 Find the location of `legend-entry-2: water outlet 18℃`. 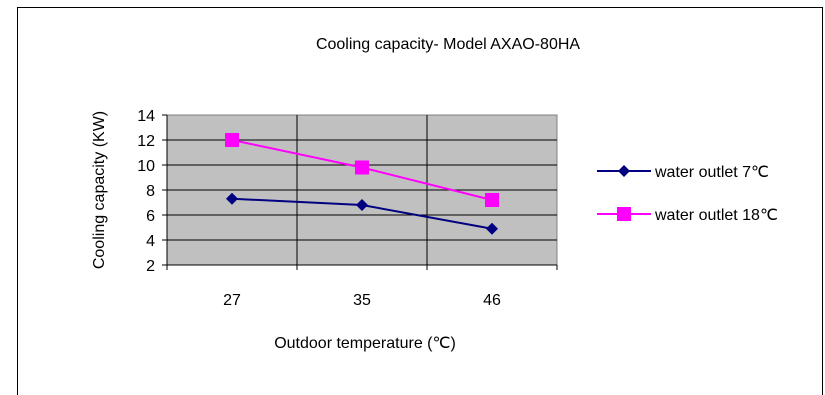

legend-entry-2: water outlet 18℃ is located at coordinates (687, 215).